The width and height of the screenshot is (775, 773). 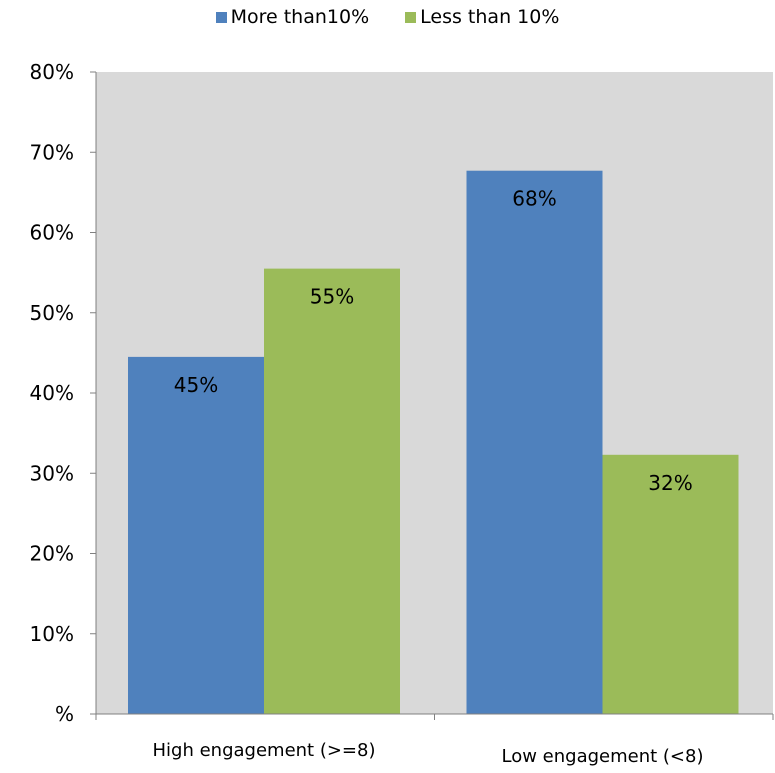 What do you see at coordinates (670, 483) in the screenshot?
I see `data-label-1-1: 32%` at bounding box center [670, 483].